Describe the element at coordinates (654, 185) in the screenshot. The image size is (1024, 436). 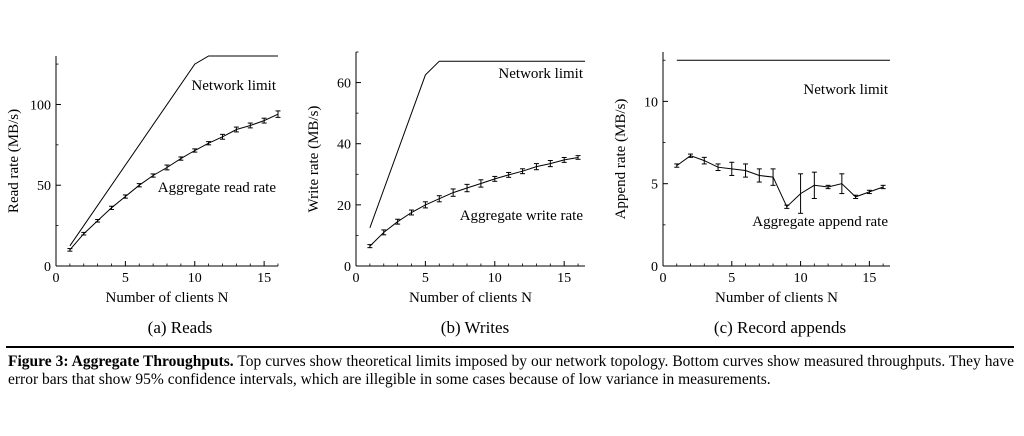
I see `y-tick-label: 5` at that location.